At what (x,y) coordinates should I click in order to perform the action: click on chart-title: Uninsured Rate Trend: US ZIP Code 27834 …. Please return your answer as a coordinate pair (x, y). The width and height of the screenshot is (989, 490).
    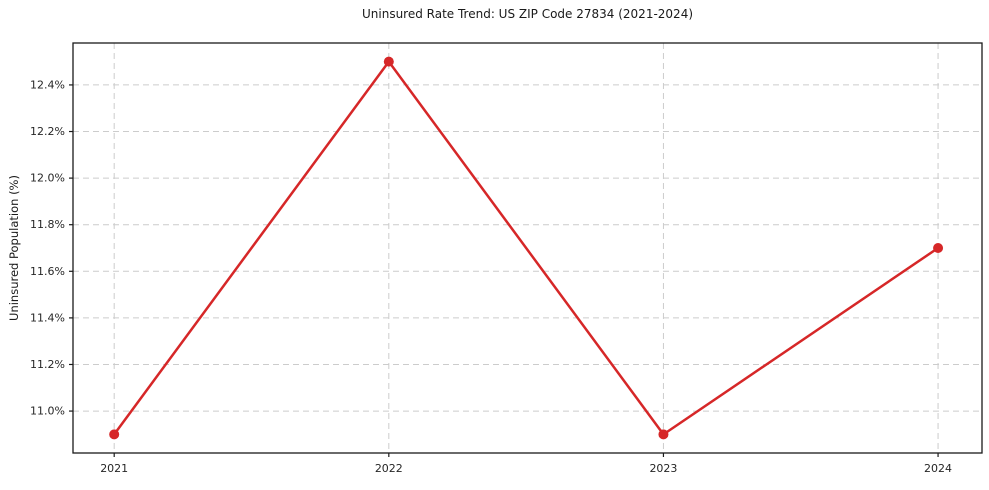
    Looking at the image, I should click on (527, 14).